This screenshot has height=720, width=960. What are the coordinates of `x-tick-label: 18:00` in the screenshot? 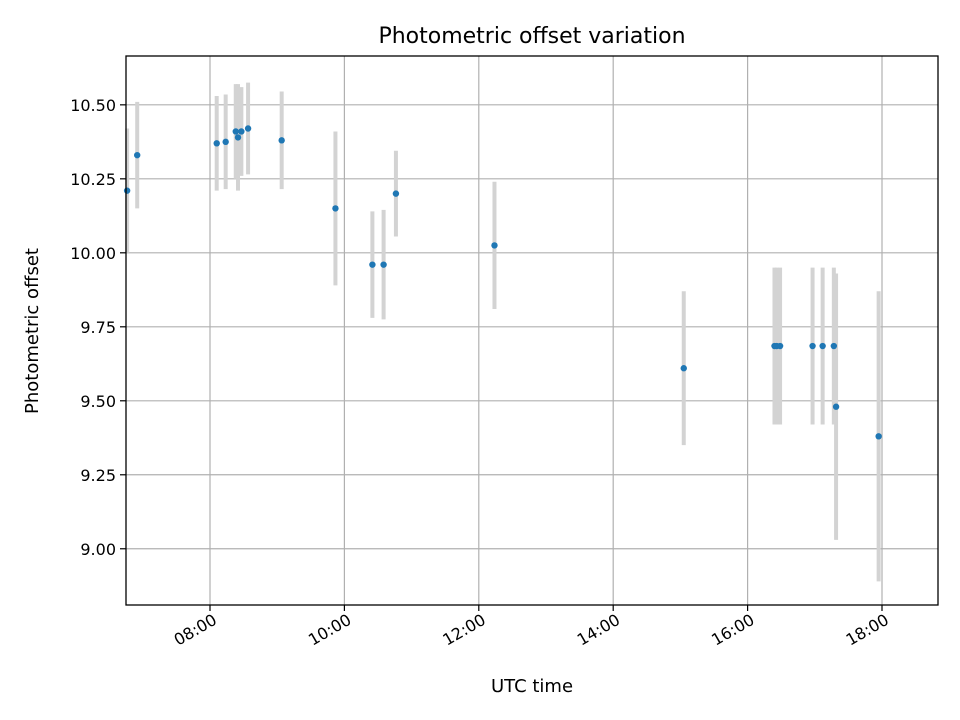 It's located at (867, 630).